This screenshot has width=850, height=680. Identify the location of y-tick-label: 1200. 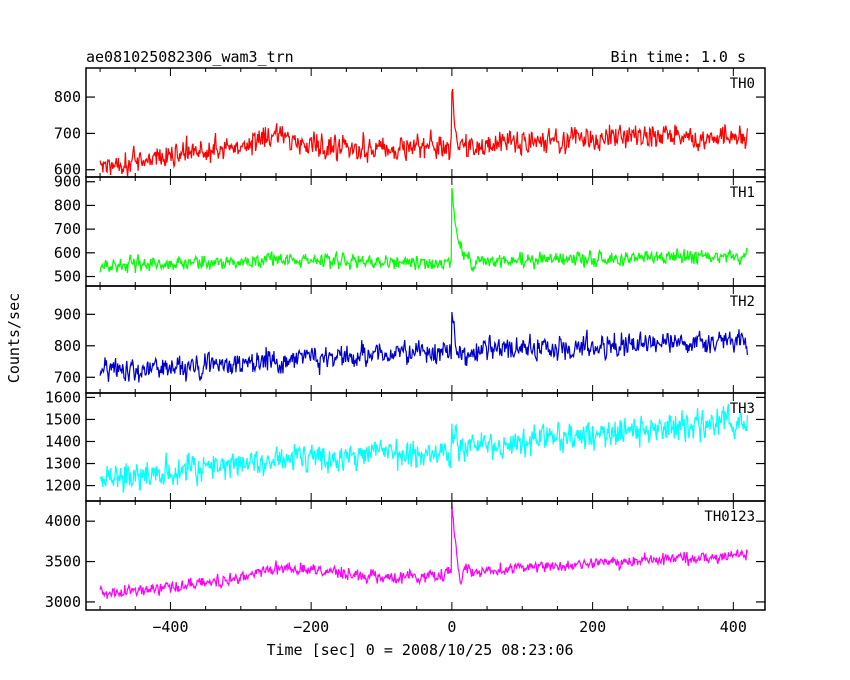
(63, 486).